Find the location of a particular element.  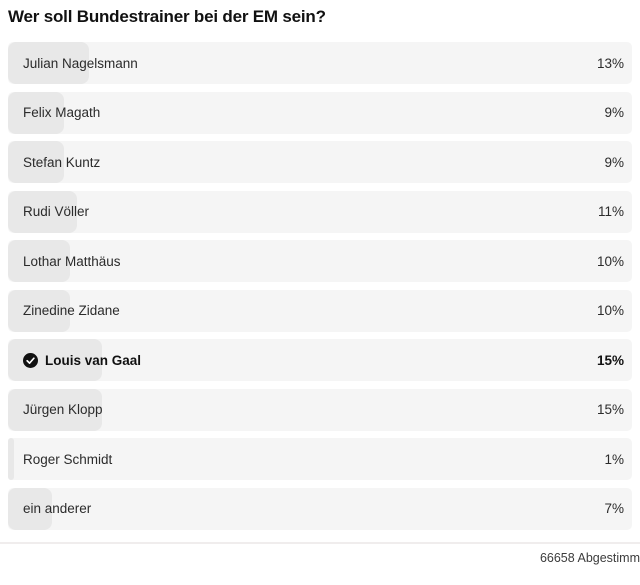

poll-option-row: Stefan Kuntz 9% is located at coordinates (320, 162).